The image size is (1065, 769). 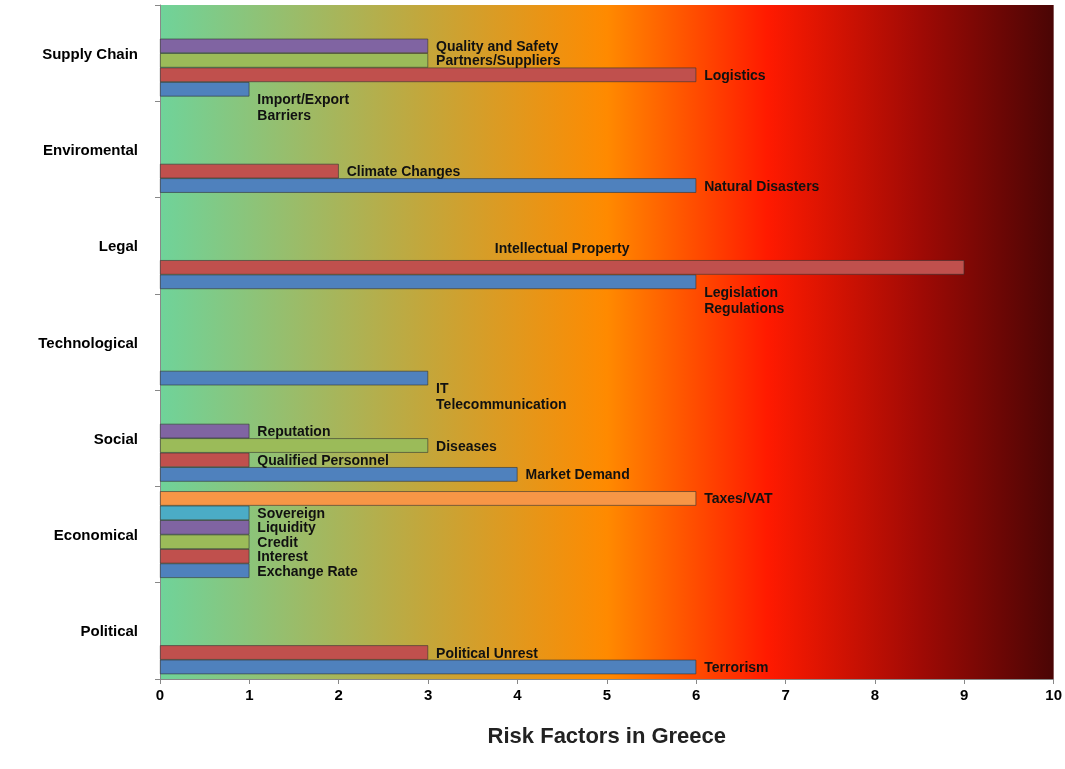 What do you see at coordinates (577, 474) in the screenshot?
I see `data-label: Market Demand` at bounding box center [577, 474].